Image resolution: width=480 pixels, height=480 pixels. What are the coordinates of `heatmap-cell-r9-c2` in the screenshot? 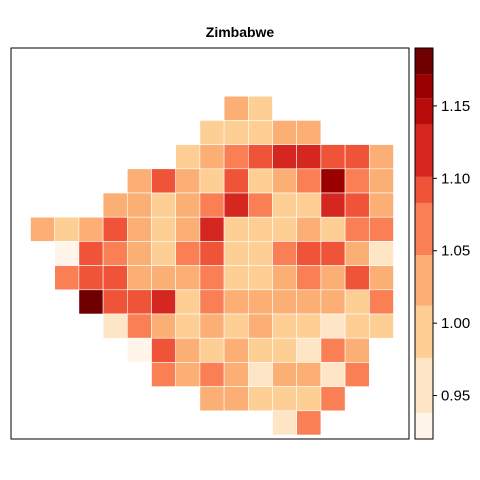 It's located at (91, 302).